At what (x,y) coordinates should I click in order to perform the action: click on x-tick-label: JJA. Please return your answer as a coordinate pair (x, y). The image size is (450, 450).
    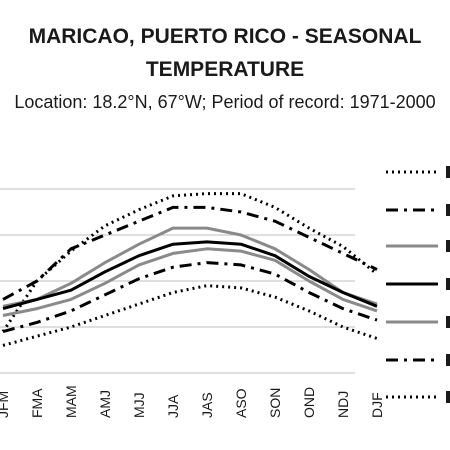
    Looking at the image, I should click on (173, 406).